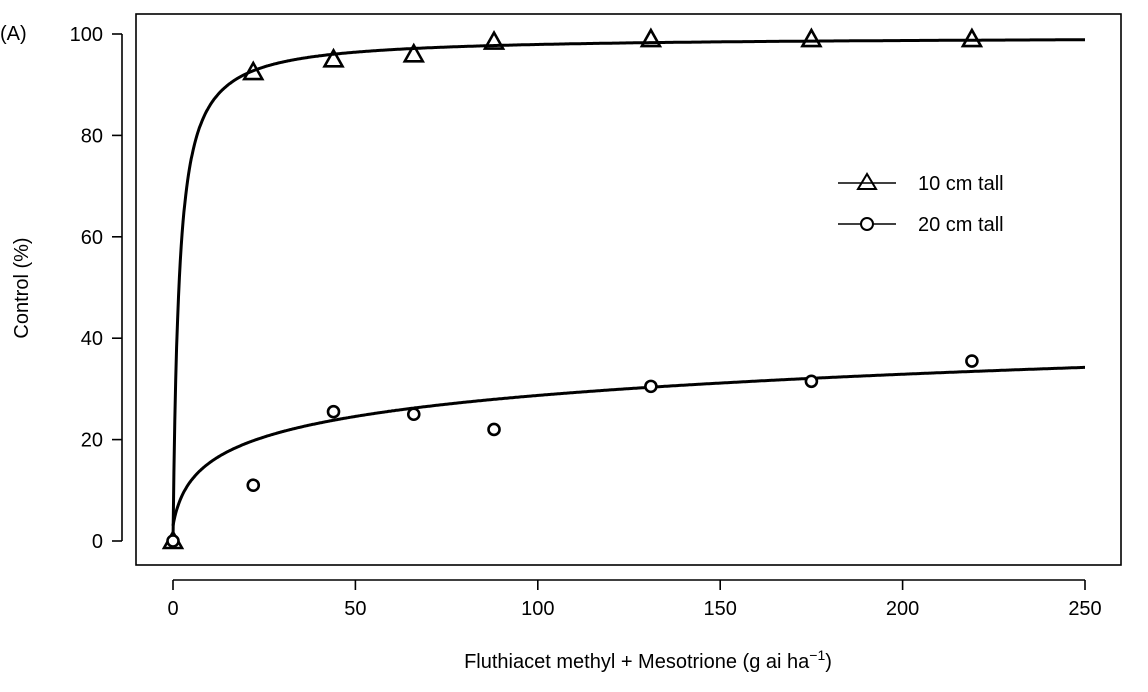  What do you see at coordinates (902, 609) in the screenshot?
I see `x-tick-label-200: 200` at bounding box center [902, 609].